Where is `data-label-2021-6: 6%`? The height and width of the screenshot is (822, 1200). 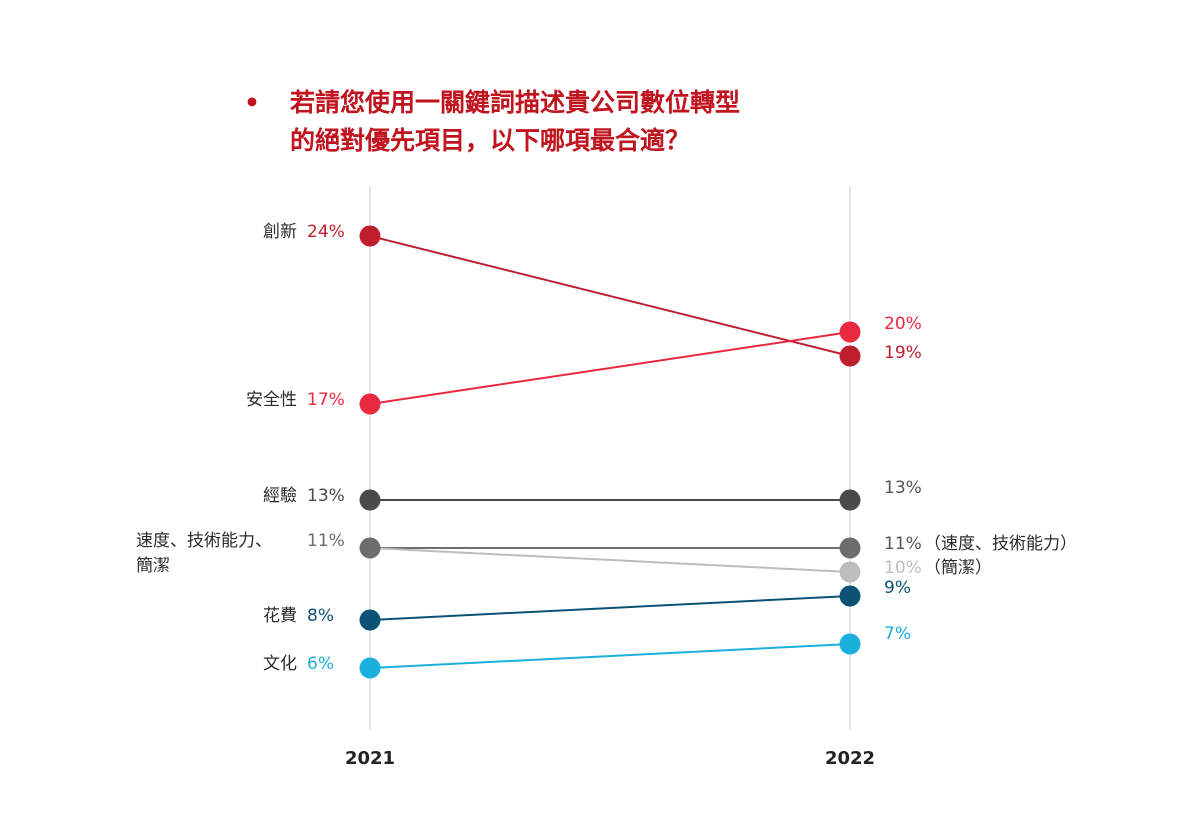
data-label-2021-6: 6% is located at coordinates (320, 664).